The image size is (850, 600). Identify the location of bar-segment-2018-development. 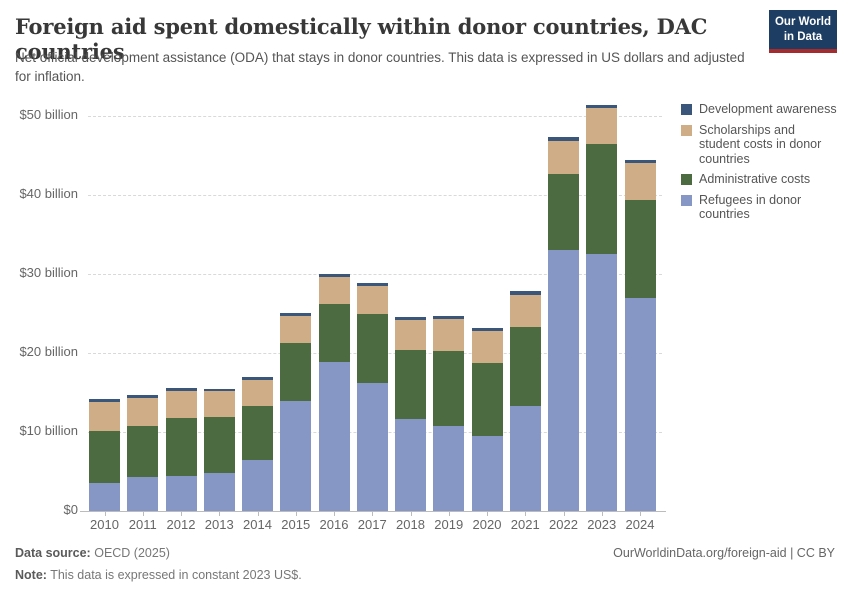
(410, 318).